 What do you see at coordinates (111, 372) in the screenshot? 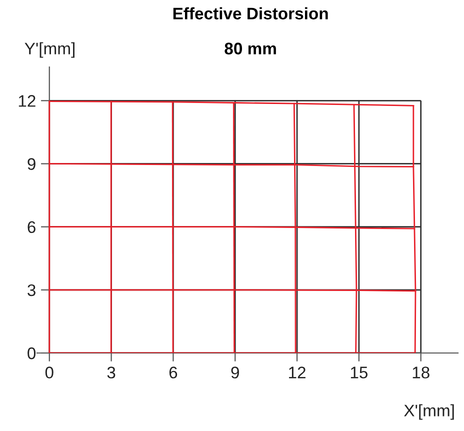
I see `x-tick-label: 3` at bounding box center [111, 372].